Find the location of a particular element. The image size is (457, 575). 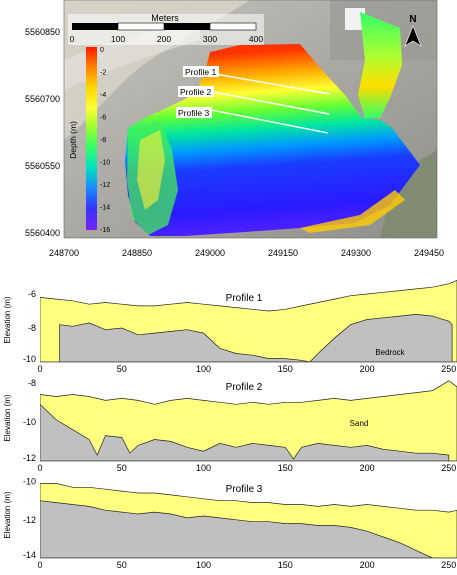

profile-1-layers is located at coordinates (248, 321).